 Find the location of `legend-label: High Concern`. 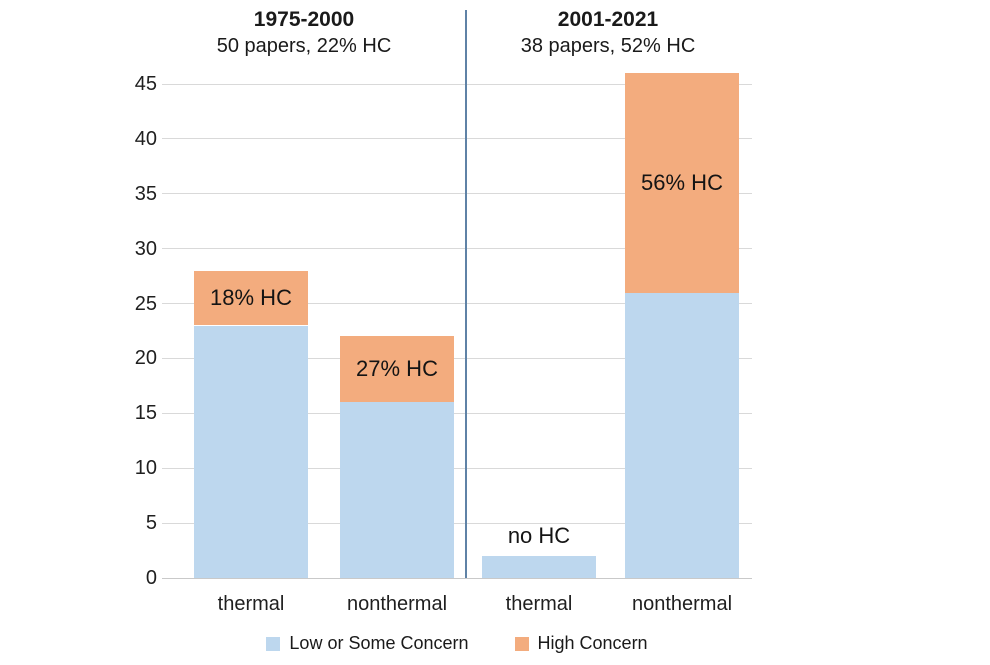

legend-label: High Concern is located at coordinates (592, 643).